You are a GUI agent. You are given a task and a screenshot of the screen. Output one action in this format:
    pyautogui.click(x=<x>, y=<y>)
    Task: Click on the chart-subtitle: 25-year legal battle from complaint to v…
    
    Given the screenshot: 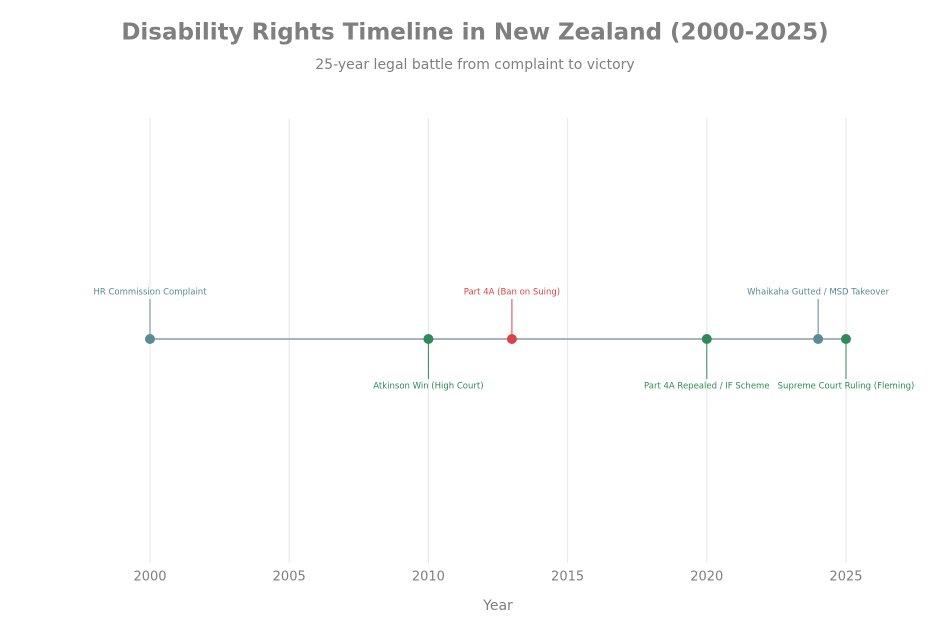 What is the action you would take?
    pyautogui.click(x=474, y=65)
    